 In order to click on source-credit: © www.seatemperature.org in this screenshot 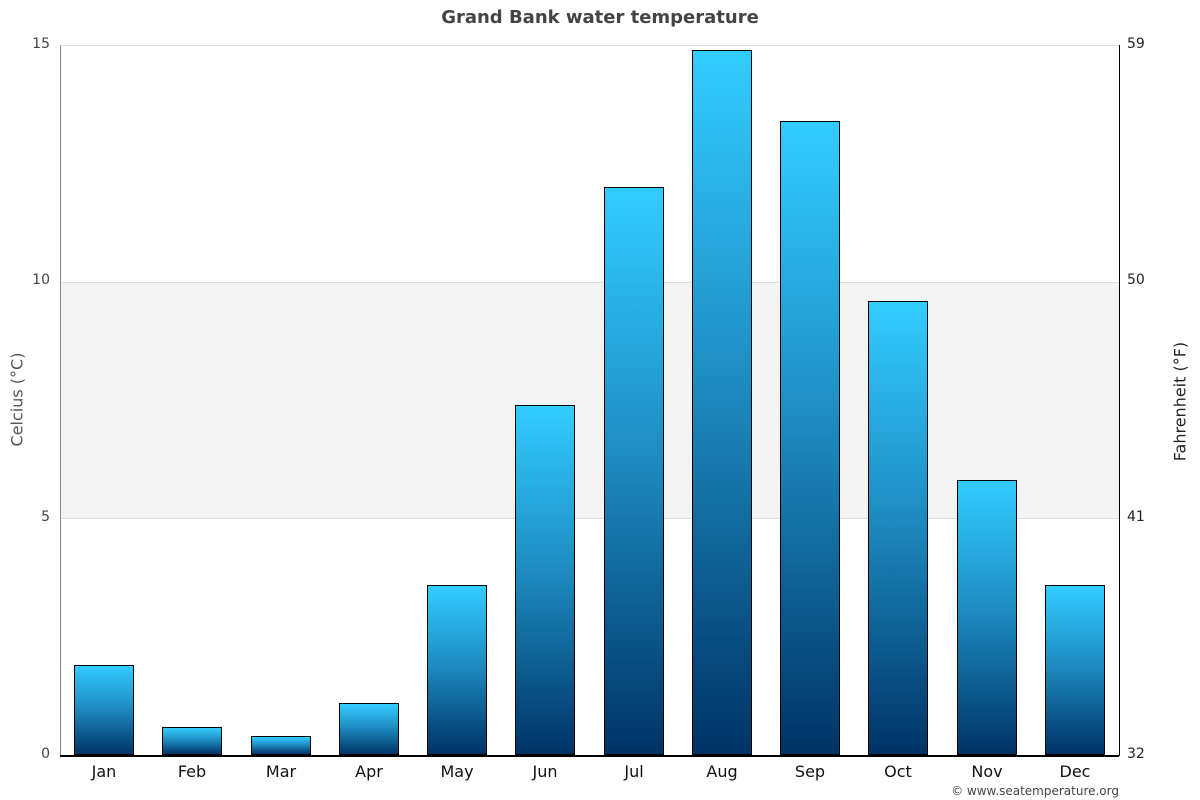, I will do `click(1035, 791)`.